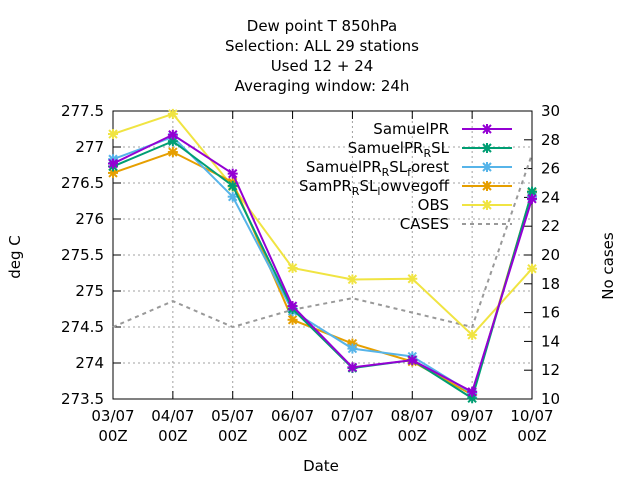 This screenshot has width=640, height=480. Describe the element at coordinates (399, 149) in the screenshot. I see `legend-label: SamuelPRRSL` at that location.